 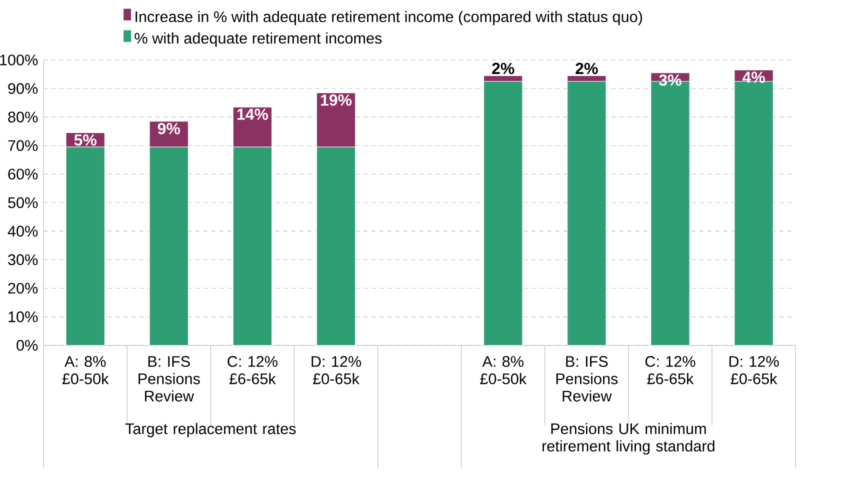 What do you see at coordinates (389, 18) in the screenshot?
I see `legend-label: Increase in % with adequate retirement income (compared with status quo)` at bounding box center [389, 18].